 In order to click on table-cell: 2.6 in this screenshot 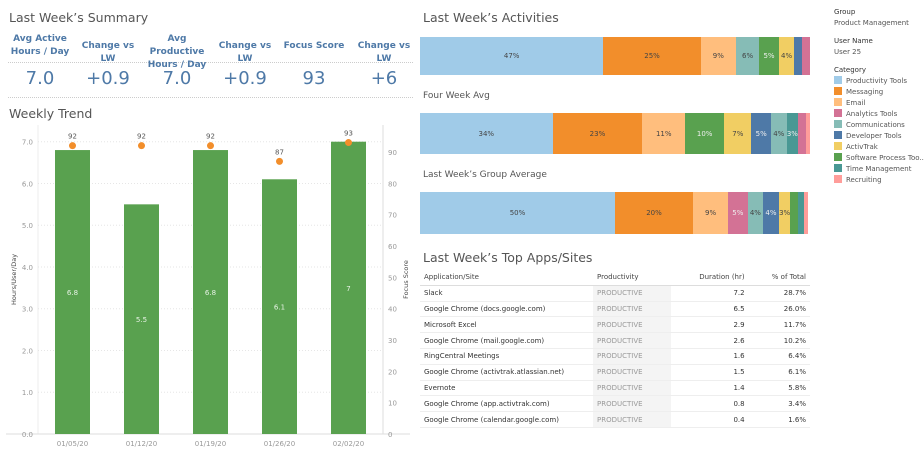, I will do `click(709, 340)`.